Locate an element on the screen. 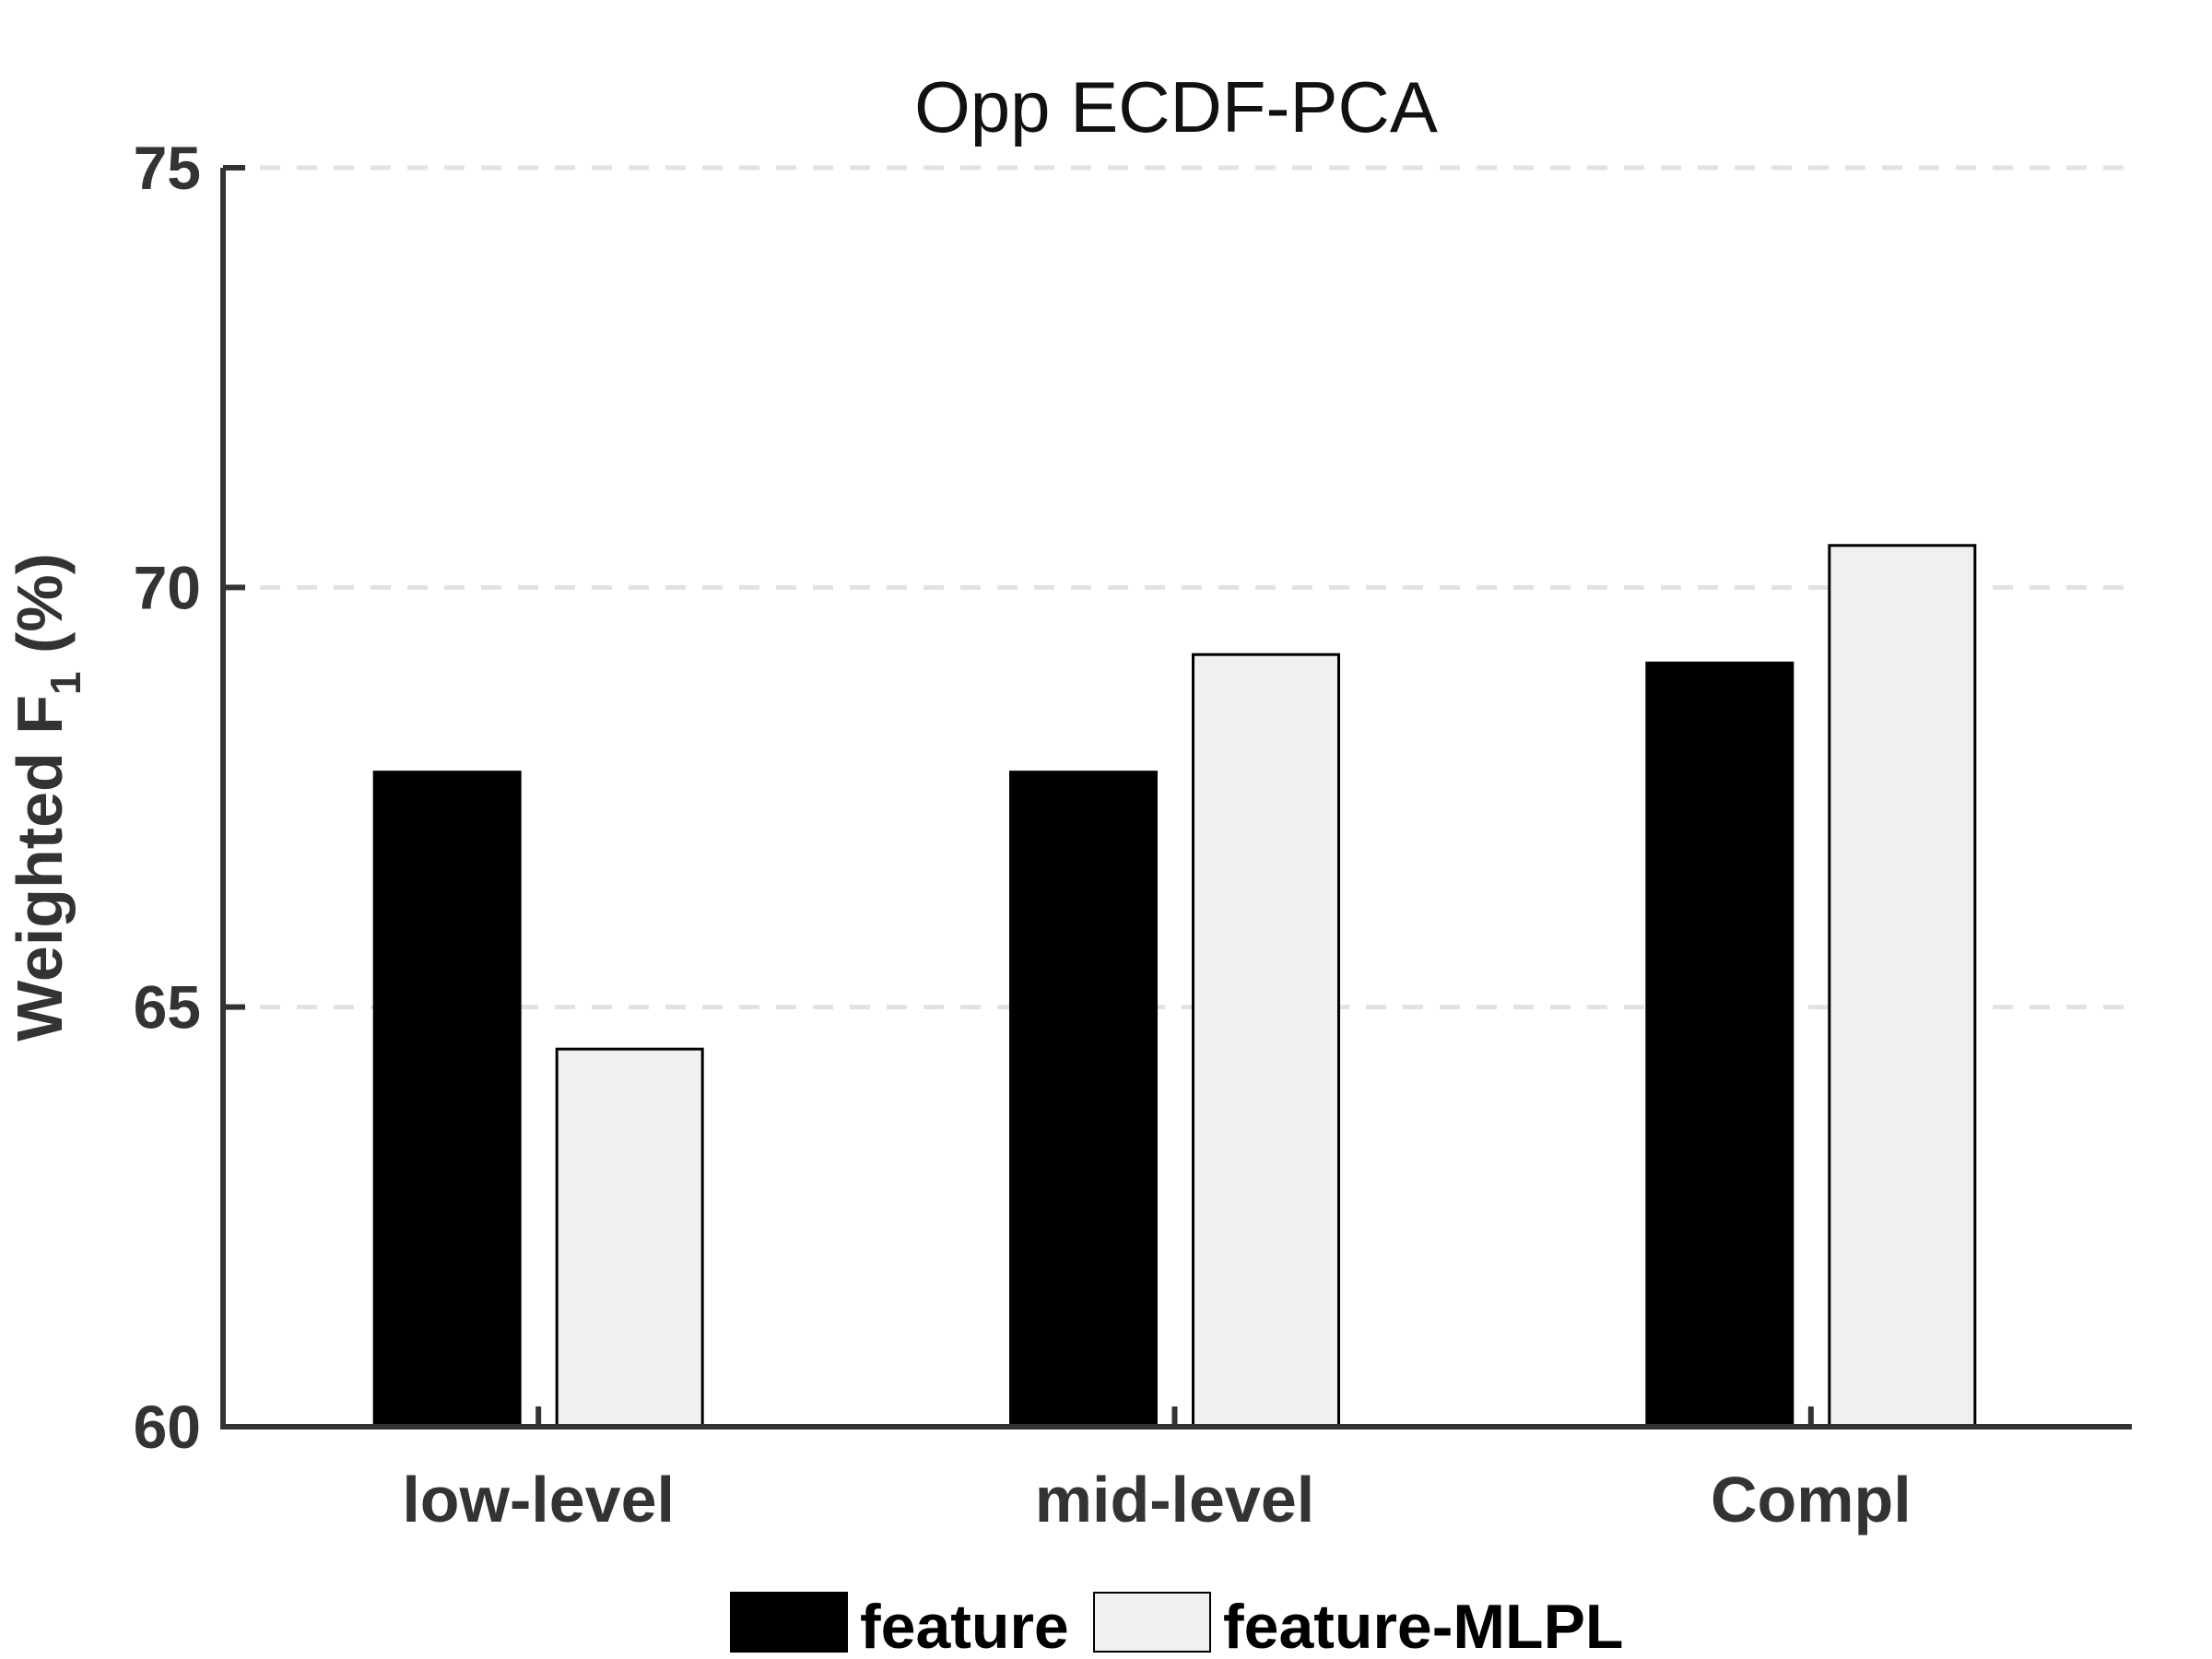  y-axis-label-suffix: (%) is located at coordinates (40, 612).